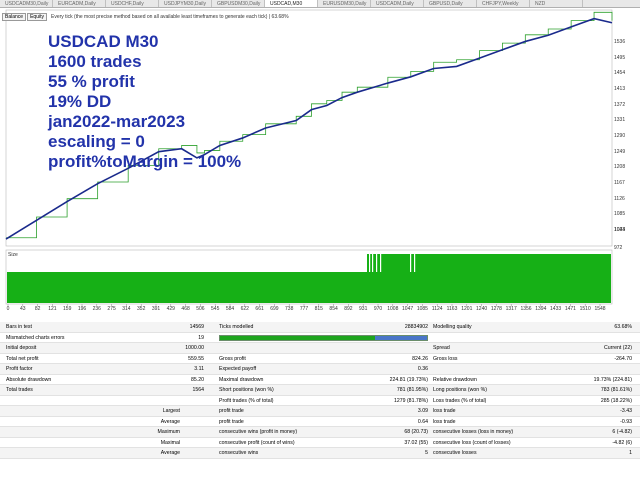 This screenshot has width=640, height=480. I want to click on x-tick-label: 738, so click(289, 309).